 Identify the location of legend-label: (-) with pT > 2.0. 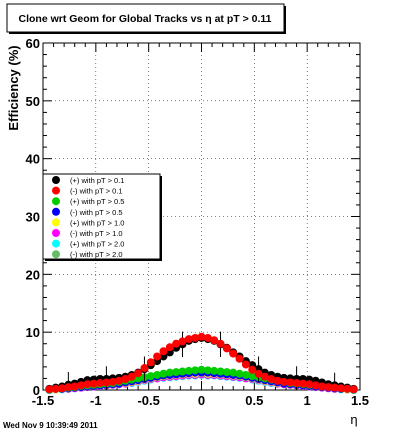
(96, 254).